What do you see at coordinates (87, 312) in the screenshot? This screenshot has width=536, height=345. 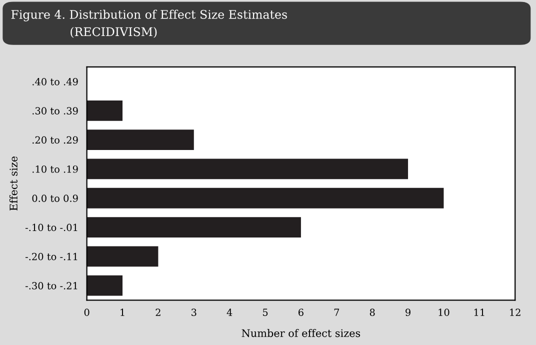 I see `x-tick-label: 0` at bounding box center [87, 312].